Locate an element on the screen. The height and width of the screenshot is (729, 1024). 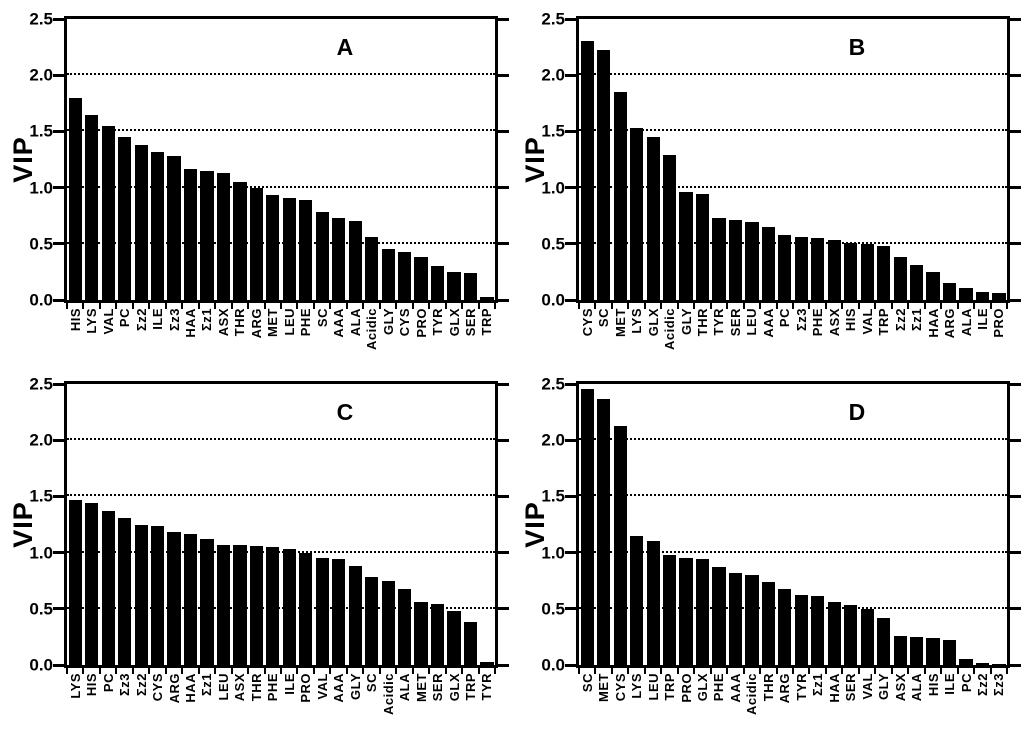
x-label-slot: SER is located at coordinates (437, 687).